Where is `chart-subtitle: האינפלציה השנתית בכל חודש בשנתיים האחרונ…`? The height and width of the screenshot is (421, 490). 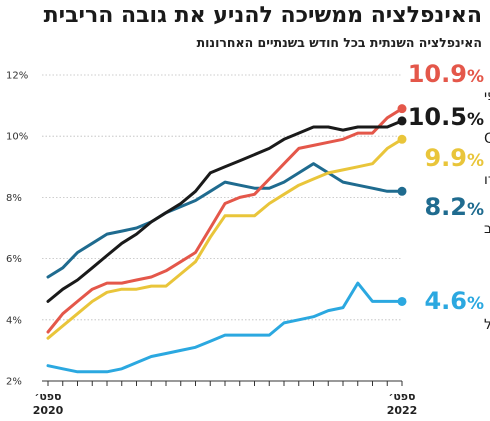 chart-subtitle: האינפלציה השנתית בכל חודש בשנתיים האחרונ… is located at coordinates (339, 42).